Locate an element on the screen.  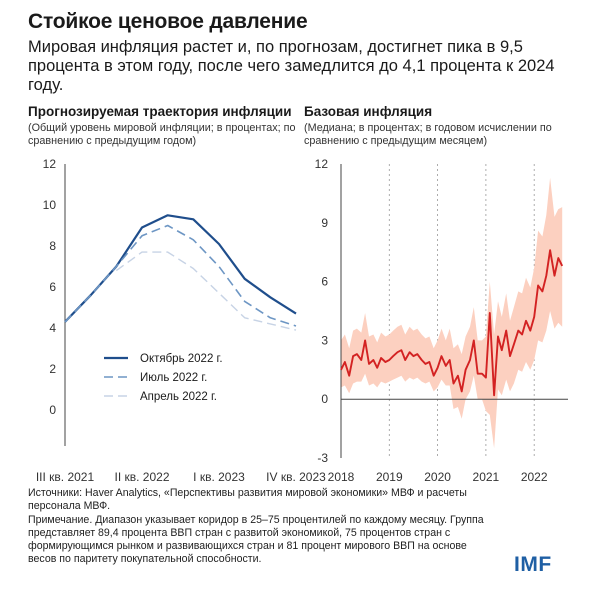
x-tick-label: I кв. 2023 is located at coordinates (219, 477).